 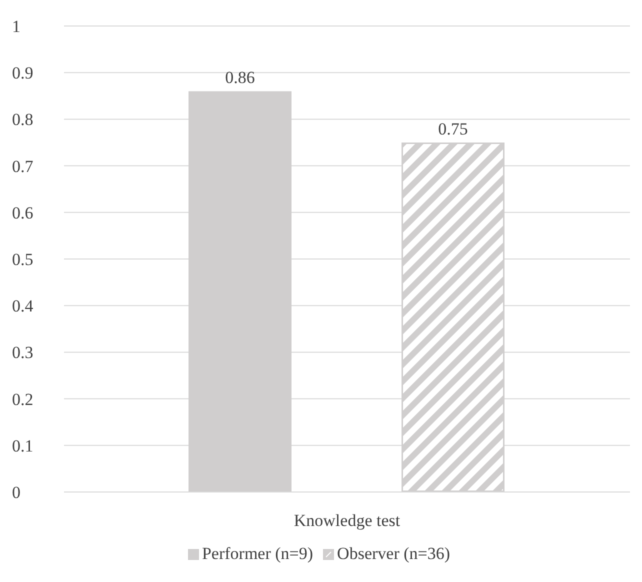 I want to click on data-label: 0.75, so click(x=453, y=129).